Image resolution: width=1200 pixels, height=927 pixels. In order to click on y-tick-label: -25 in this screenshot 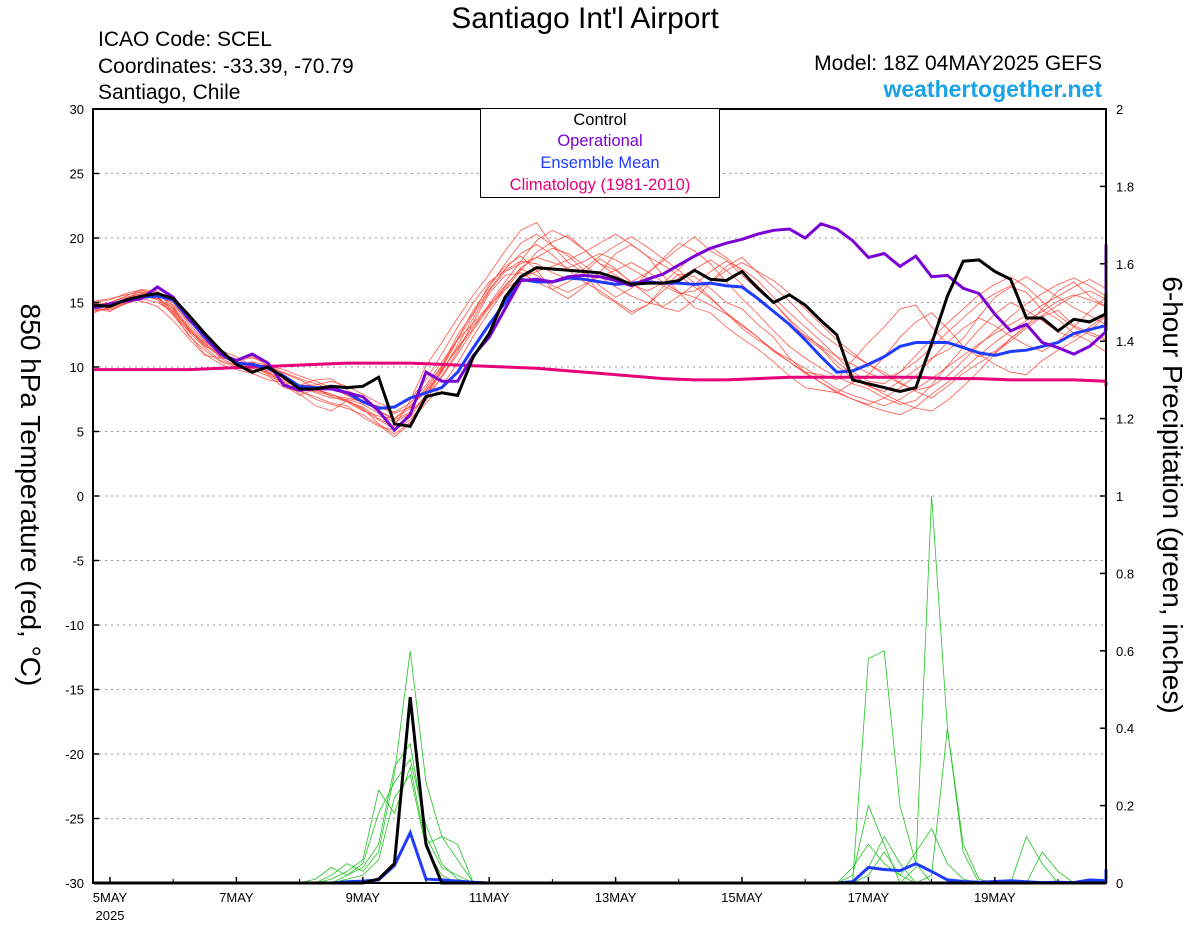, I will do `click(74, 819)`.